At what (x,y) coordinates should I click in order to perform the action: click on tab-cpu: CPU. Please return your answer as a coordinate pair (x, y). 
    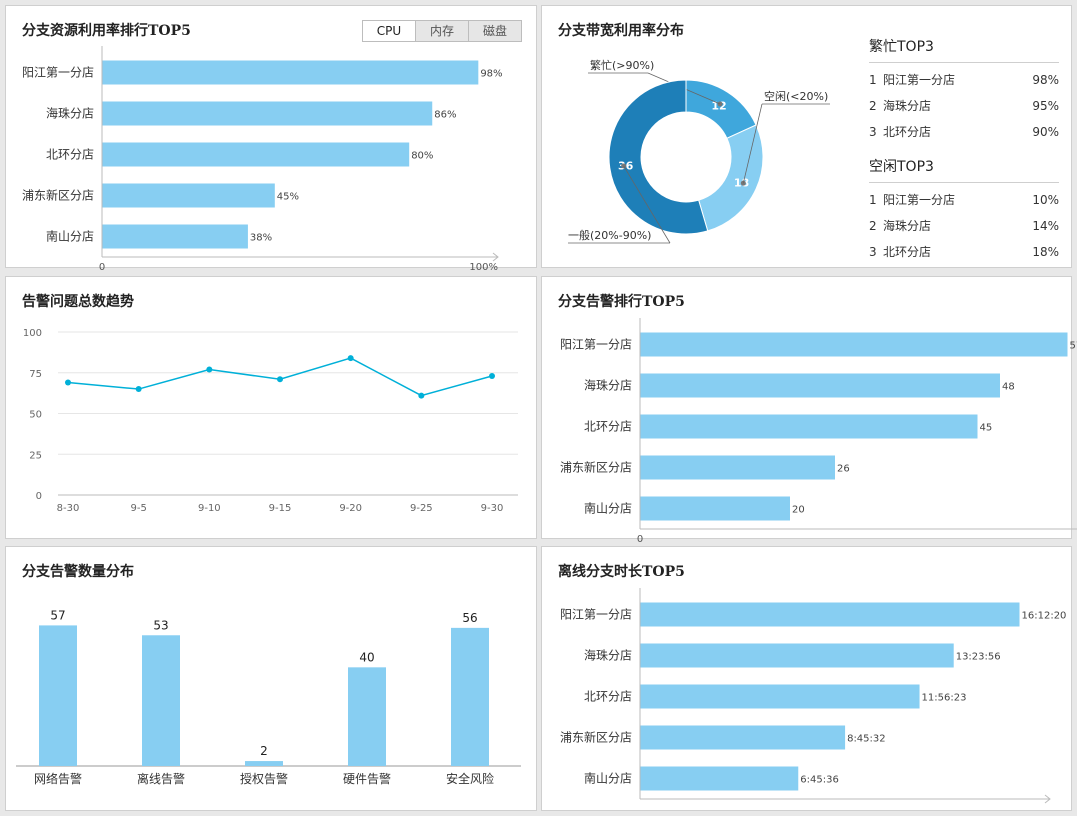
    Looking at the image, I should click on (389, 31).